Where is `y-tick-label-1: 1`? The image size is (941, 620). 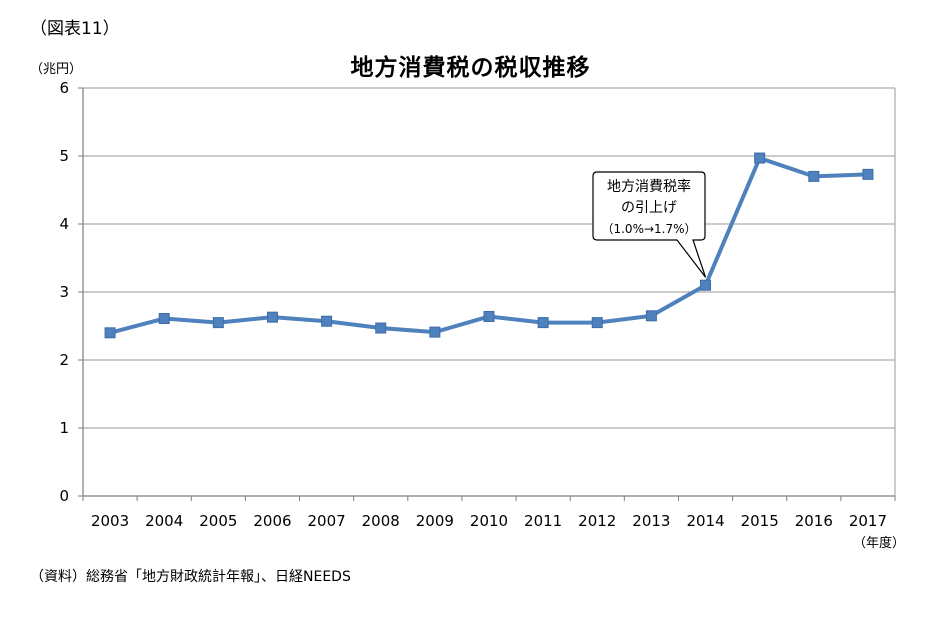
y-tick-label-1: 1 is located at coordinates (64, 428).